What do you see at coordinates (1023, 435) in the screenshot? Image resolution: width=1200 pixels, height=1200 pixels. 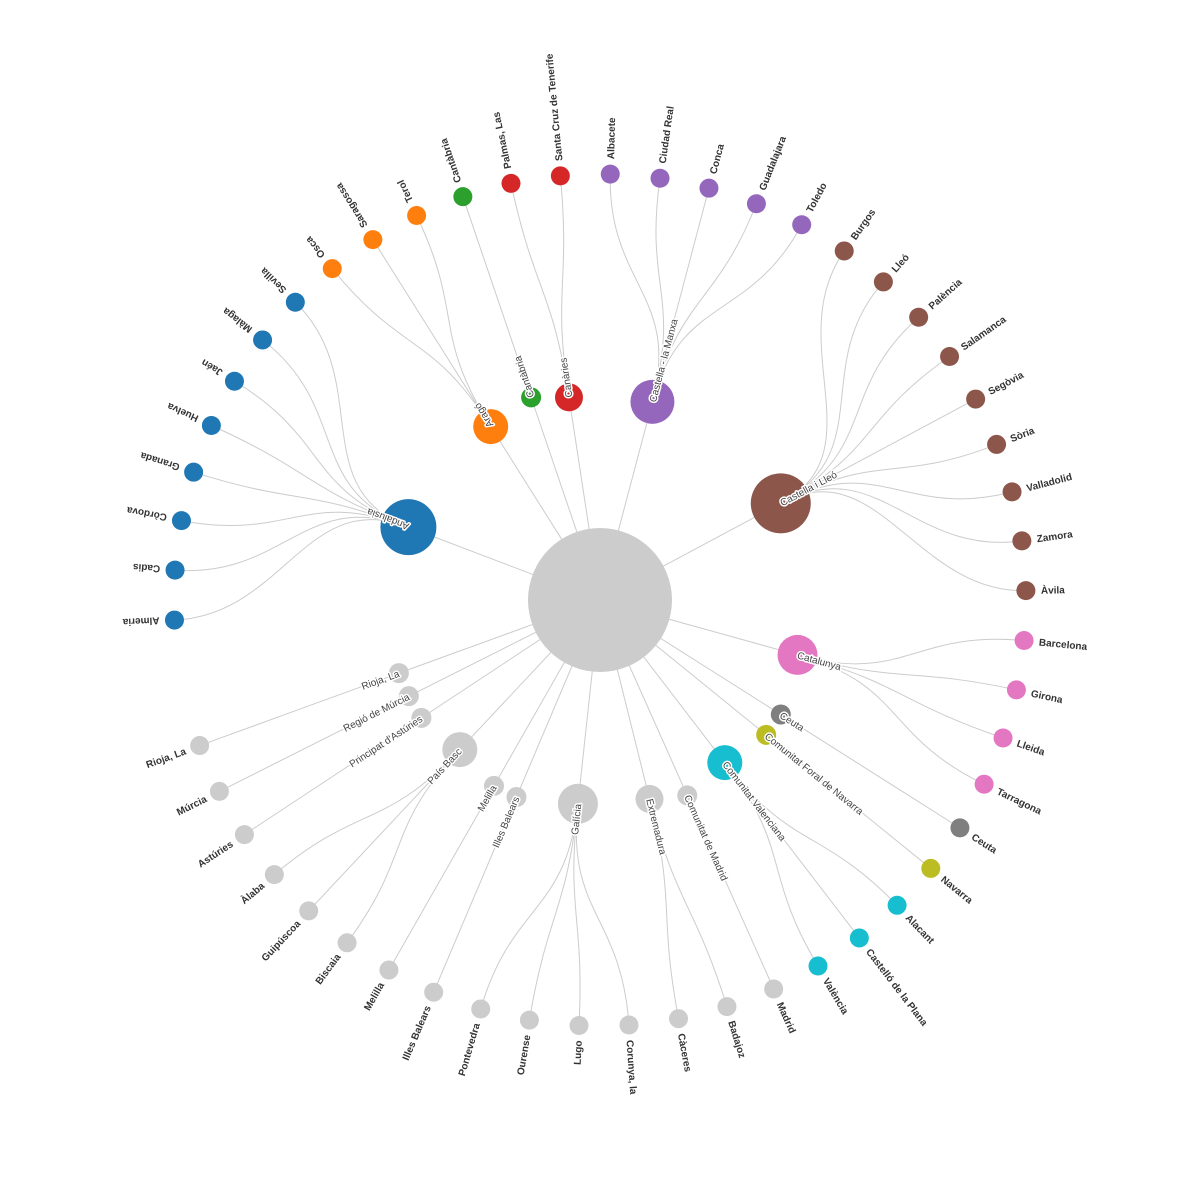 I see `leaf-label-soria: Sòria` at bounding box center [1023, 435].